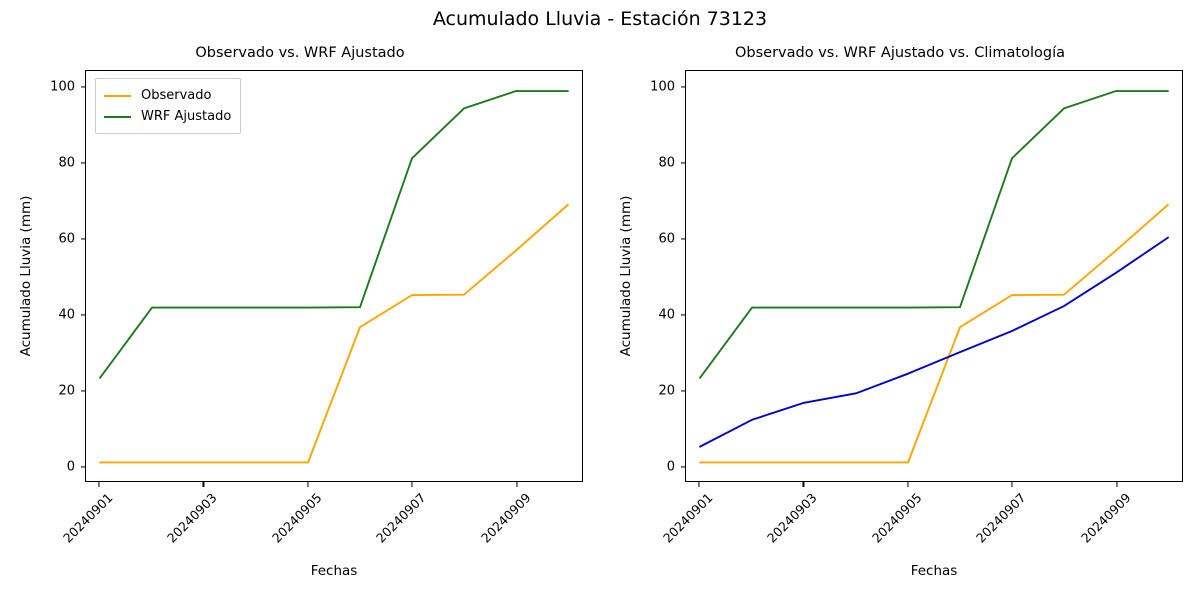 Image resolution: width=1200 pixels, height=600 pixels. Describe the element at coordinates (117, 116) in the screenshot. I see `legend-swatch-wrf-ajustado` at that location.